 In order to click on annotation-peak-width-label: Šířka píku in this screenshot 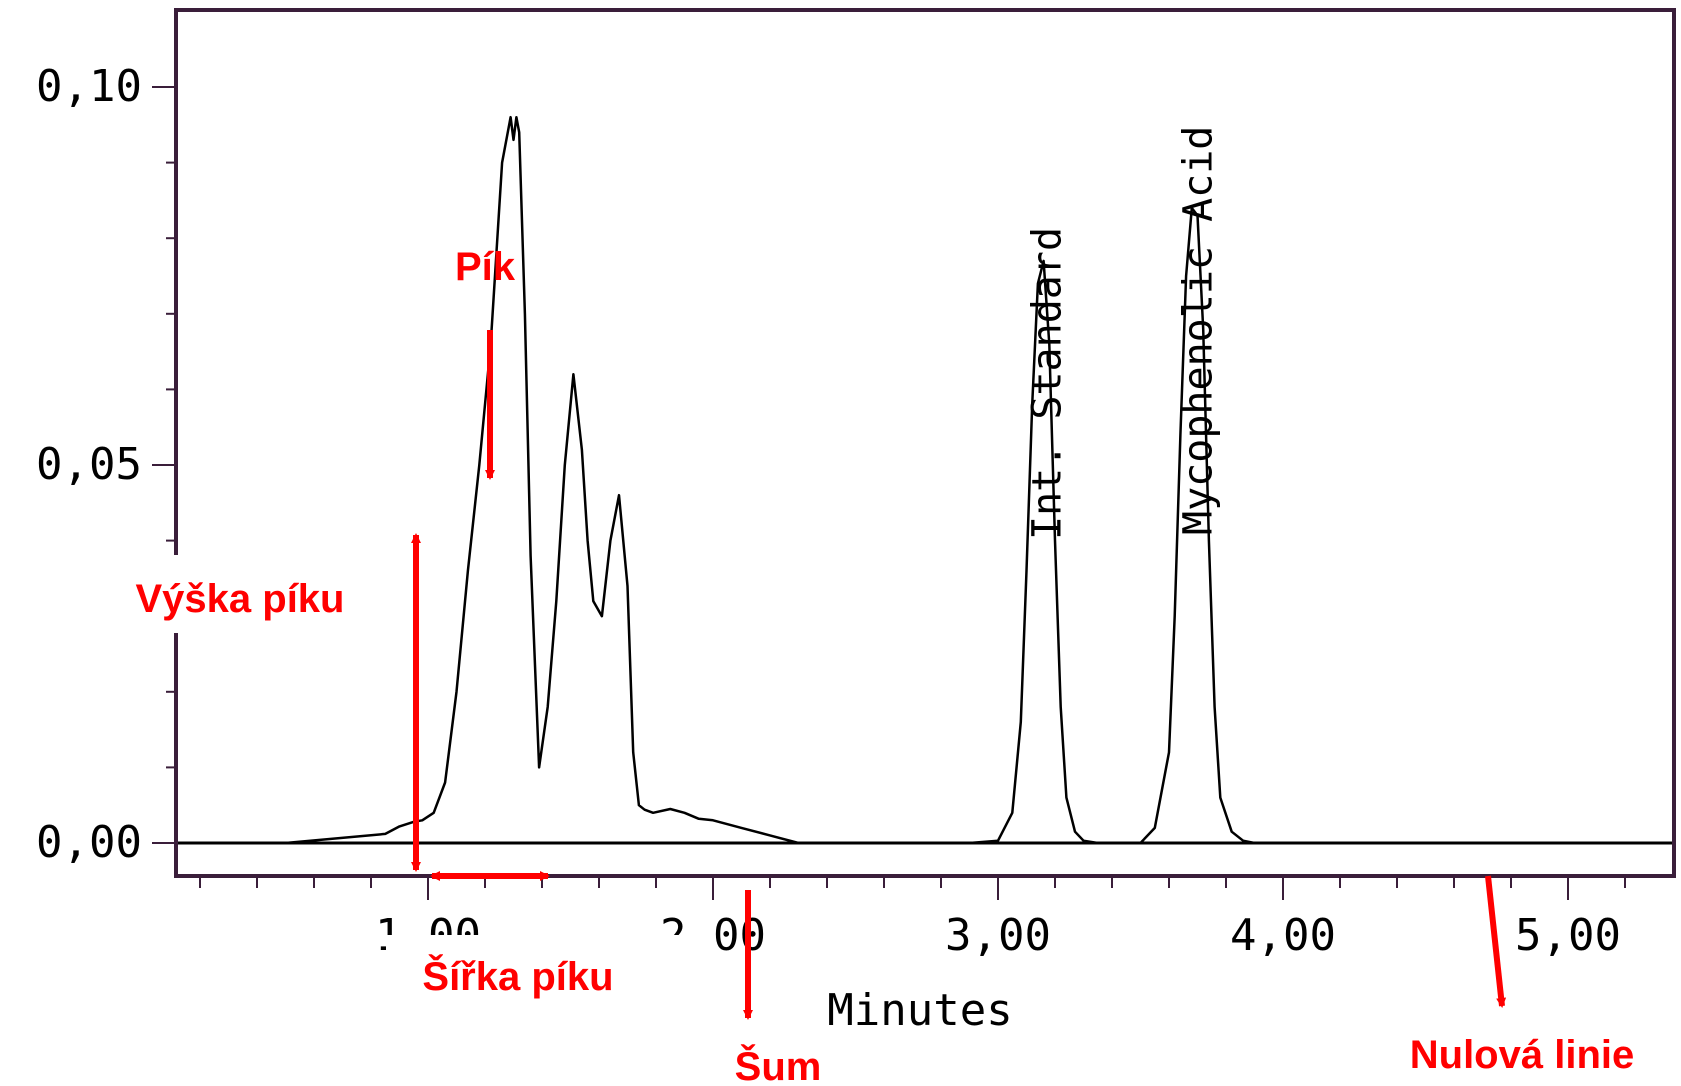, I will do `click(517, 976)`.